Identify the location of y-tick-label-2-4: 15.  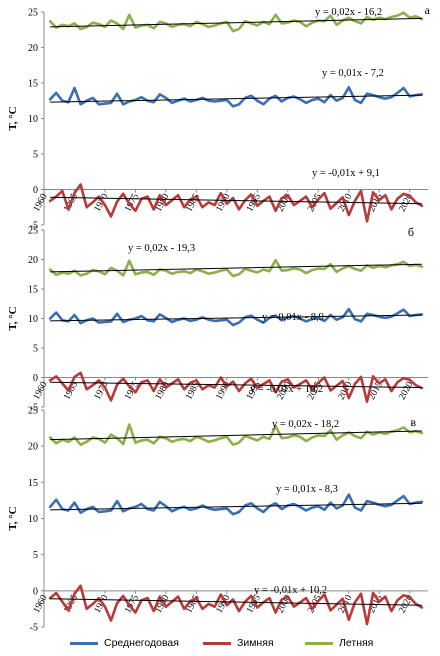
(33, 290).